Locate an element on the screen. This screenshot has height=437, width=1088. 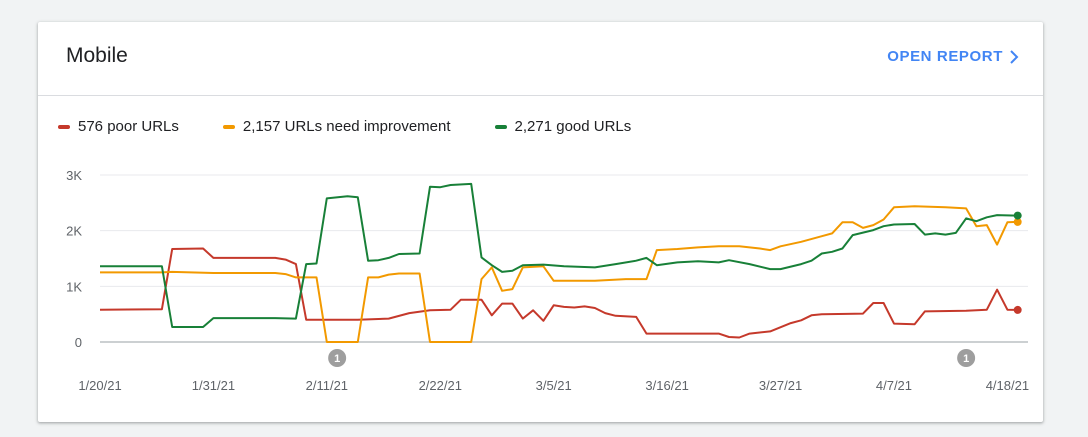
legend-item-needs-improvement: 2,157 URLs need improvement is located at coordinates (336, 126).